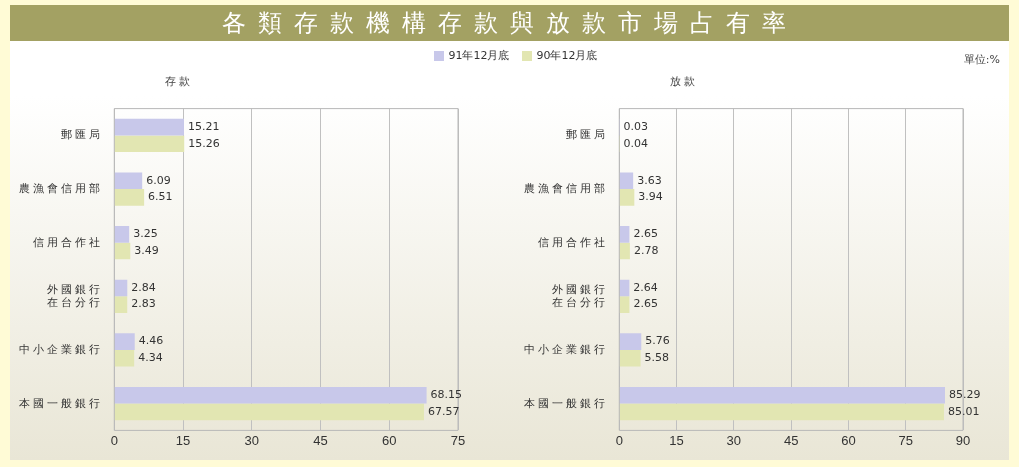 This screenshot has width=1019, height=467. Describe the element at coordinates (479, 55) in the screenshot. I see `legend-label: 91年12月底` at that location.